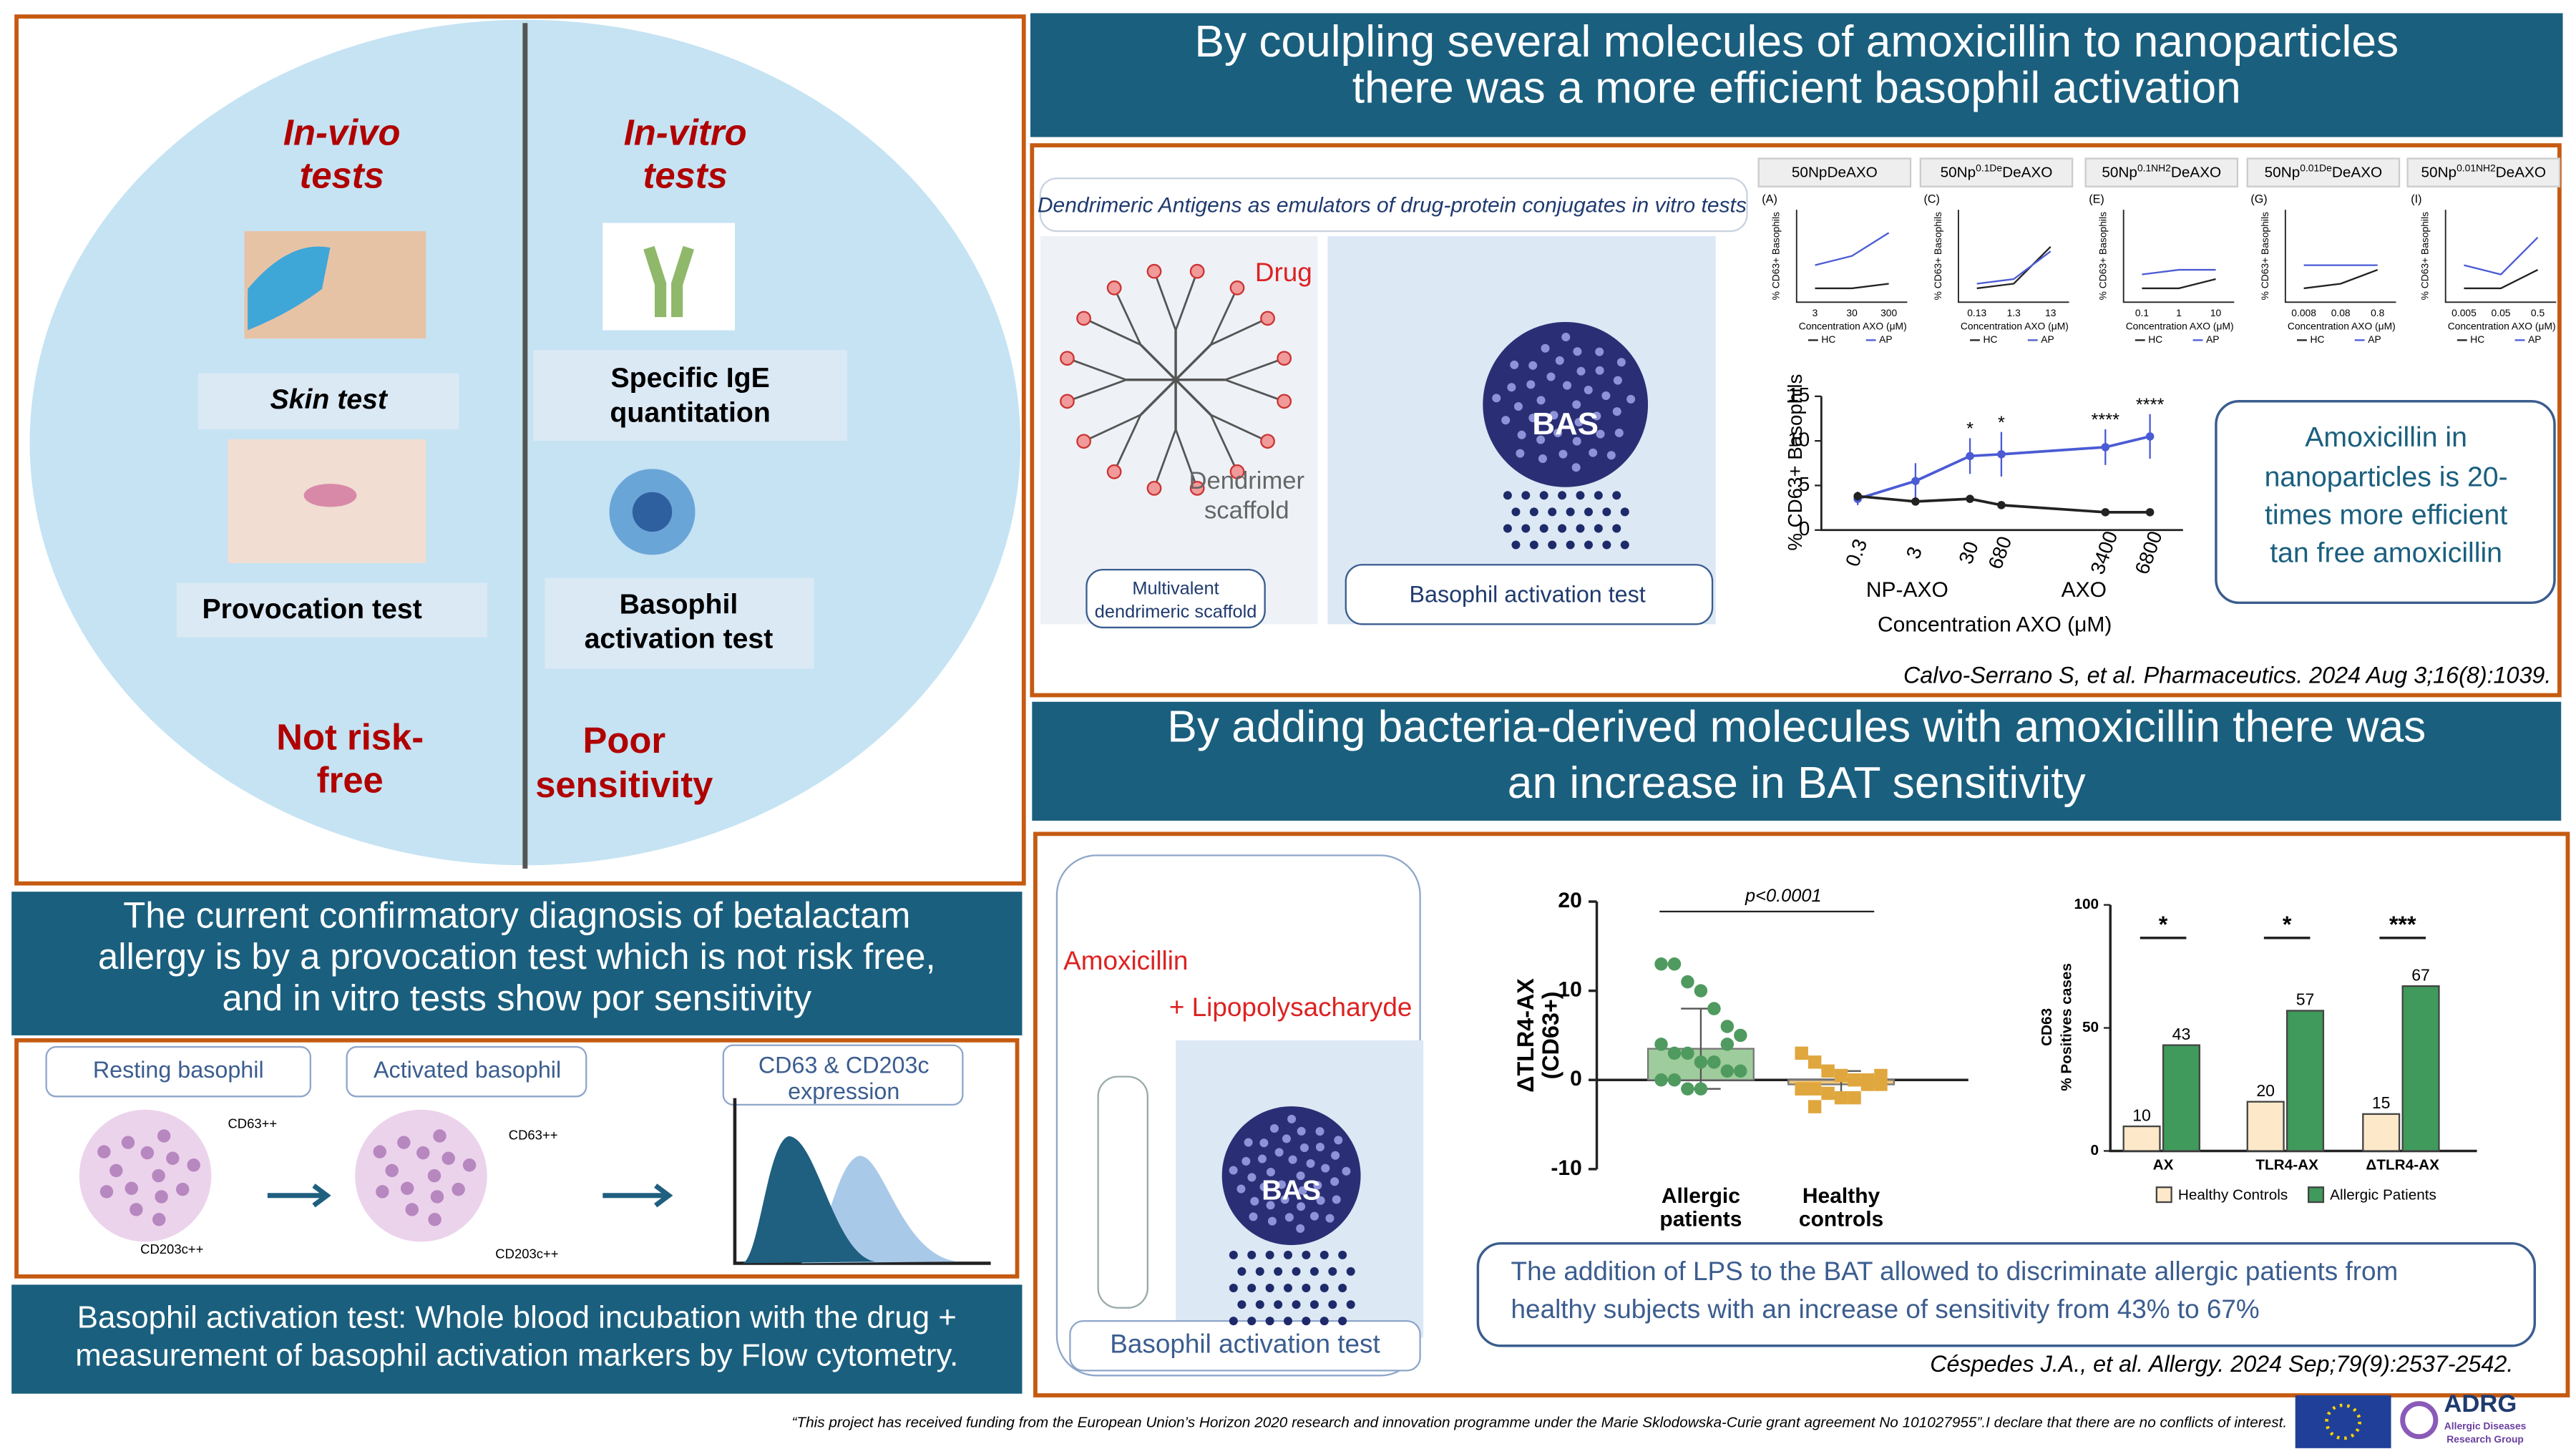 This screenshot has height=1449, width=2576. I want to click on x-tick-label: TLR4-AX, so click(2286, 1165).